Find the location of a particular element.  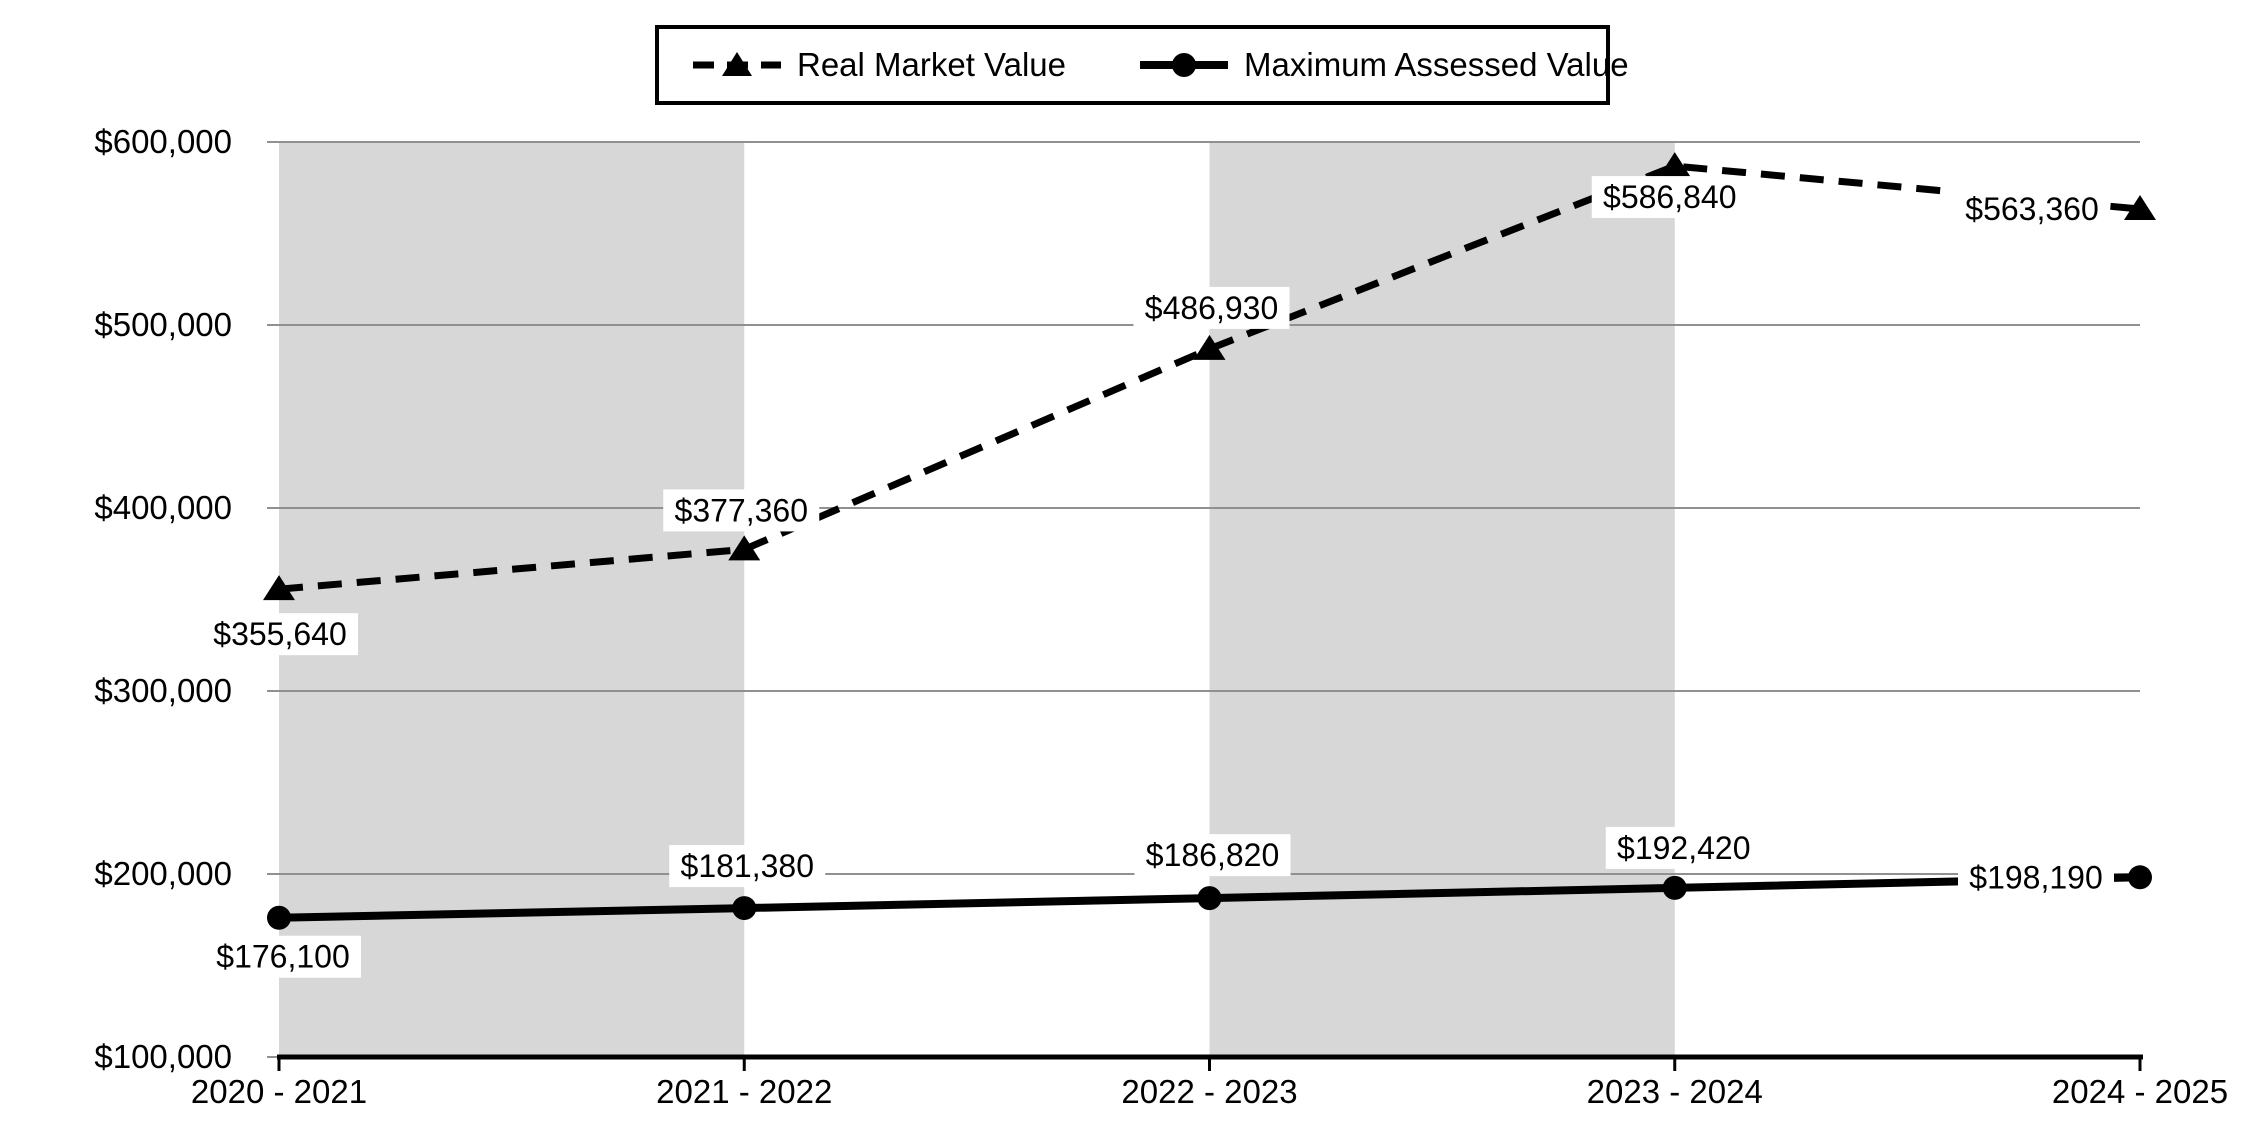

x-axis-label: 2020 - 2021 is located at coordinates (279, 1091).